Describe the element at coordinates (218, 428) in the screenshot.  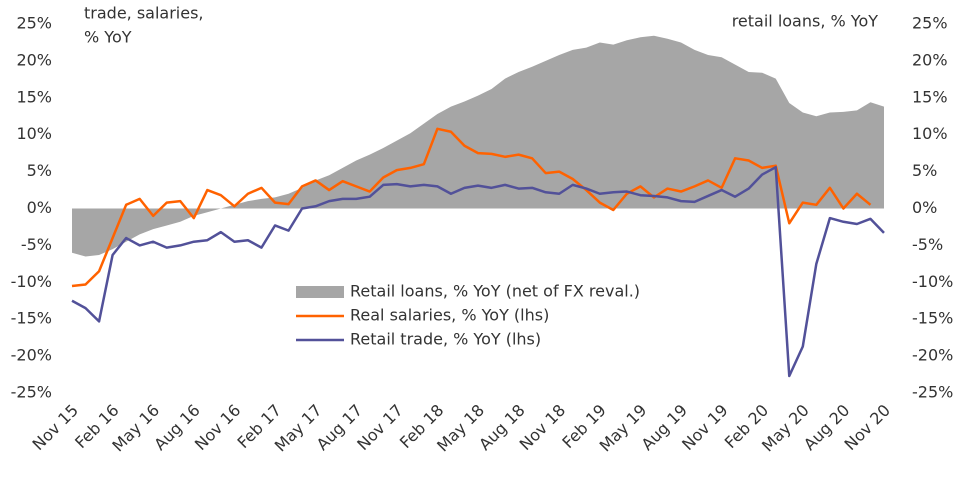
I see `x-tick-label: Nov 16` at that location.